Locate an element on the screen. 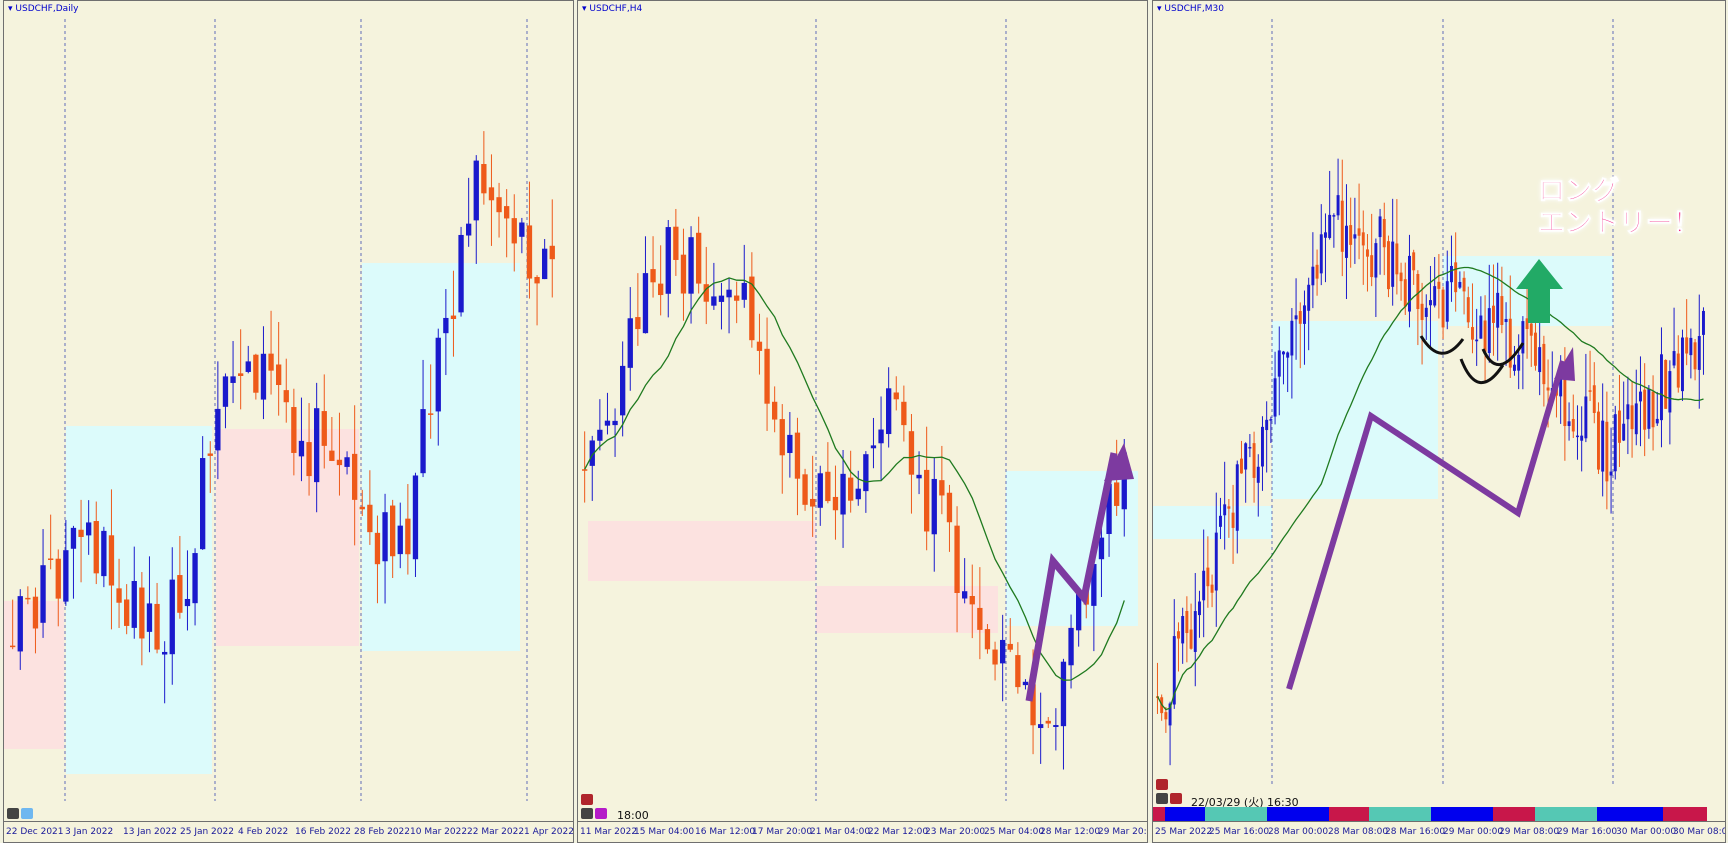  zigzag-arrow-path is located at coordinates (1071, 577).